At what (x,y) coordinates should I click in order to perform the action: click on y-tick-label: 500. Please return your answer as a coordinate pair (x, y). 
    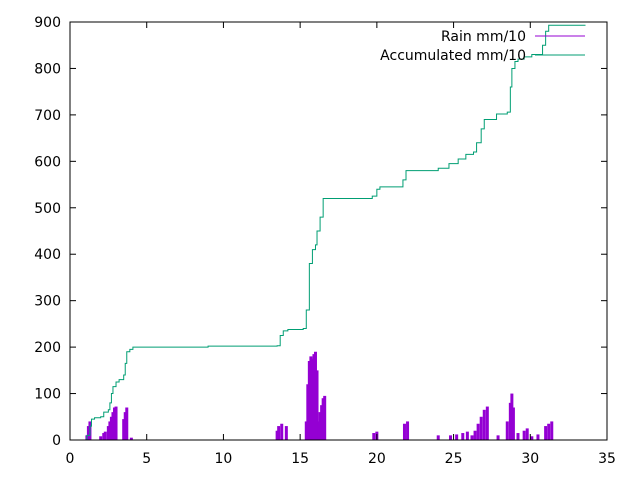
    Looking at the image, I should click on (47, 209).